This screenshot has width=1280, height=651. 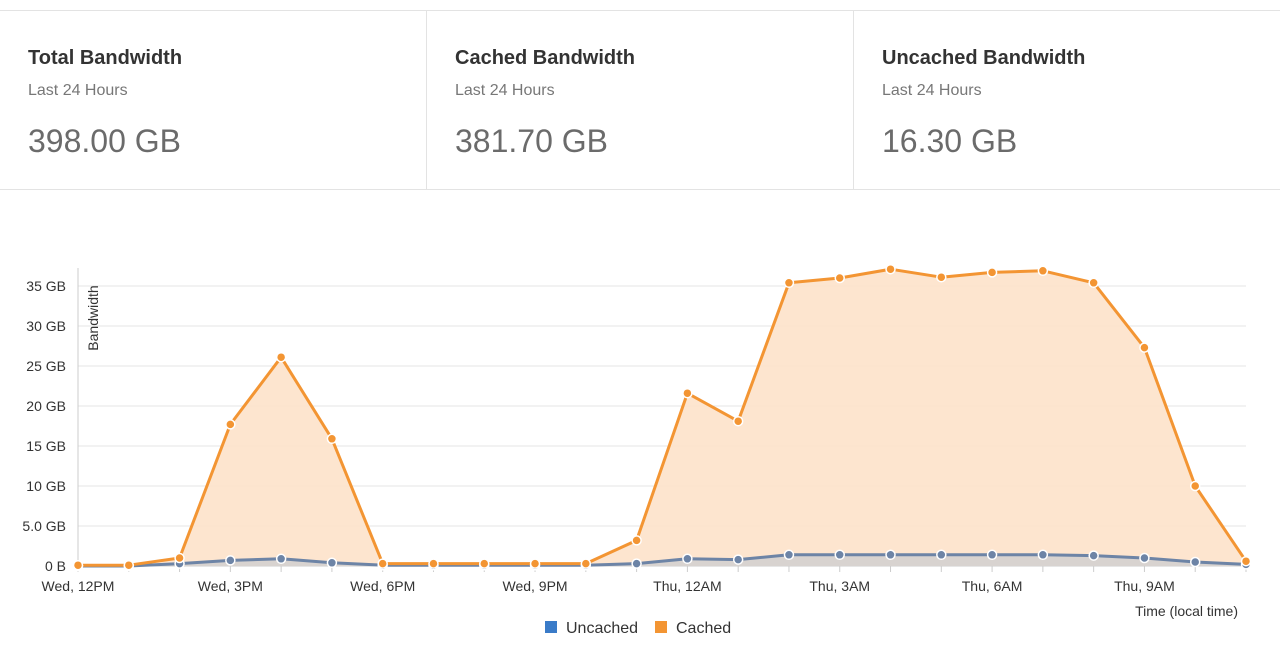 I want to click on y-tick-label: 5.0 GB, so click(x=44, y=526).